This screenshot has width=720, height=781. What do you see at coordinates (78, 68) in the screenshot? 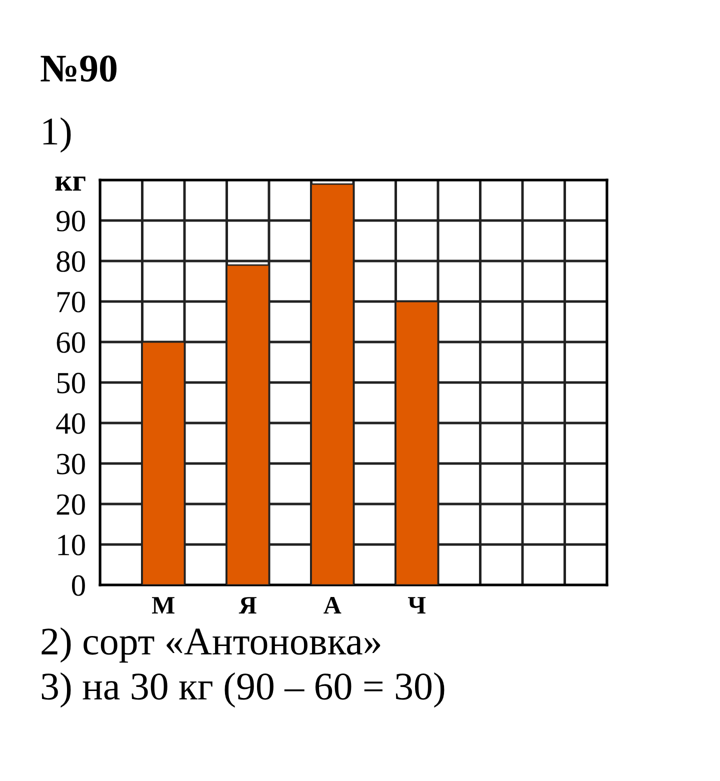
I see `chart-title: №90` at bounding box center [78, 68].